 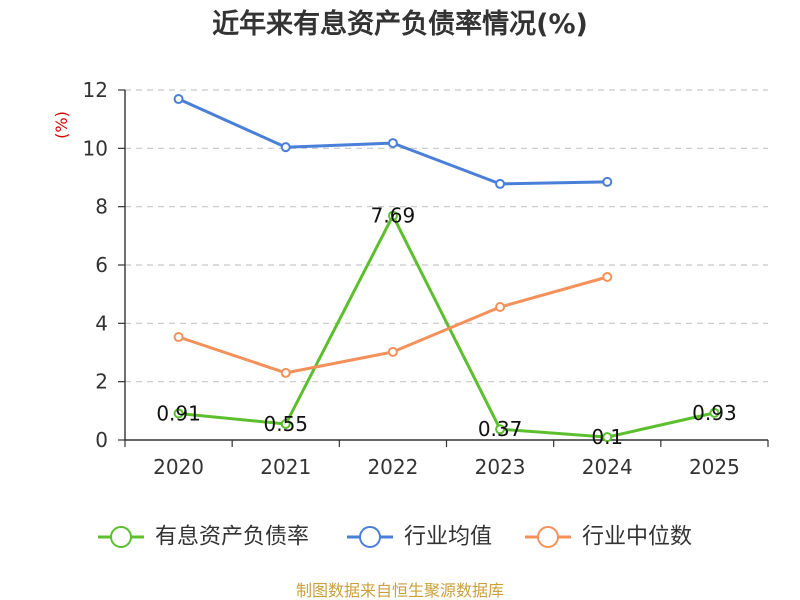 I want to click on data-label: 0.1, so click(x=607, y=437).